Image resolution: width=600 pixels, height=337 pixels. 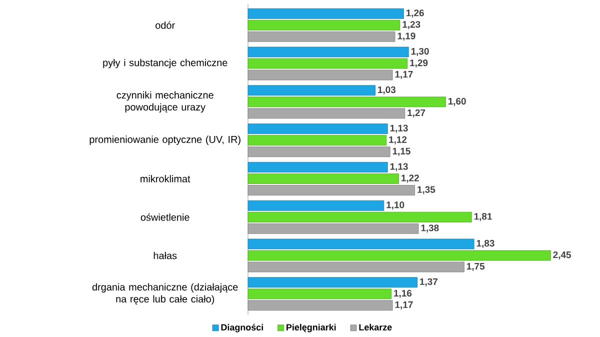 I want to click on data-label: 1,26, so click(x=415, y=14).